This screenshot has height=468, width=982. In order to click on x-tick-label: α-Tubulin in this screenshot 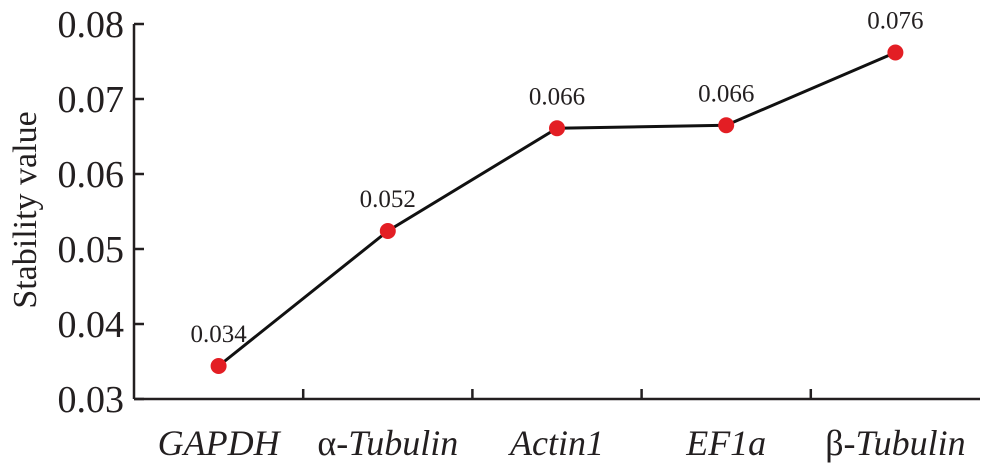, I will do `click(387, 443)`.